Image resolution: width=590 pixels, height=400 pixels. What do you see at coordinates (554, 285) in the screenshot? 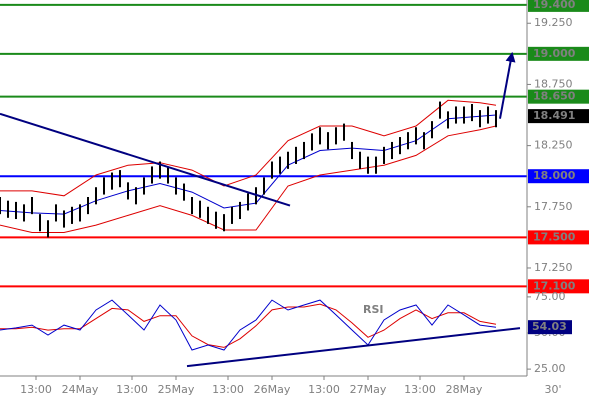
I see `level-label: 17.100` at bounding box center [554, 285].